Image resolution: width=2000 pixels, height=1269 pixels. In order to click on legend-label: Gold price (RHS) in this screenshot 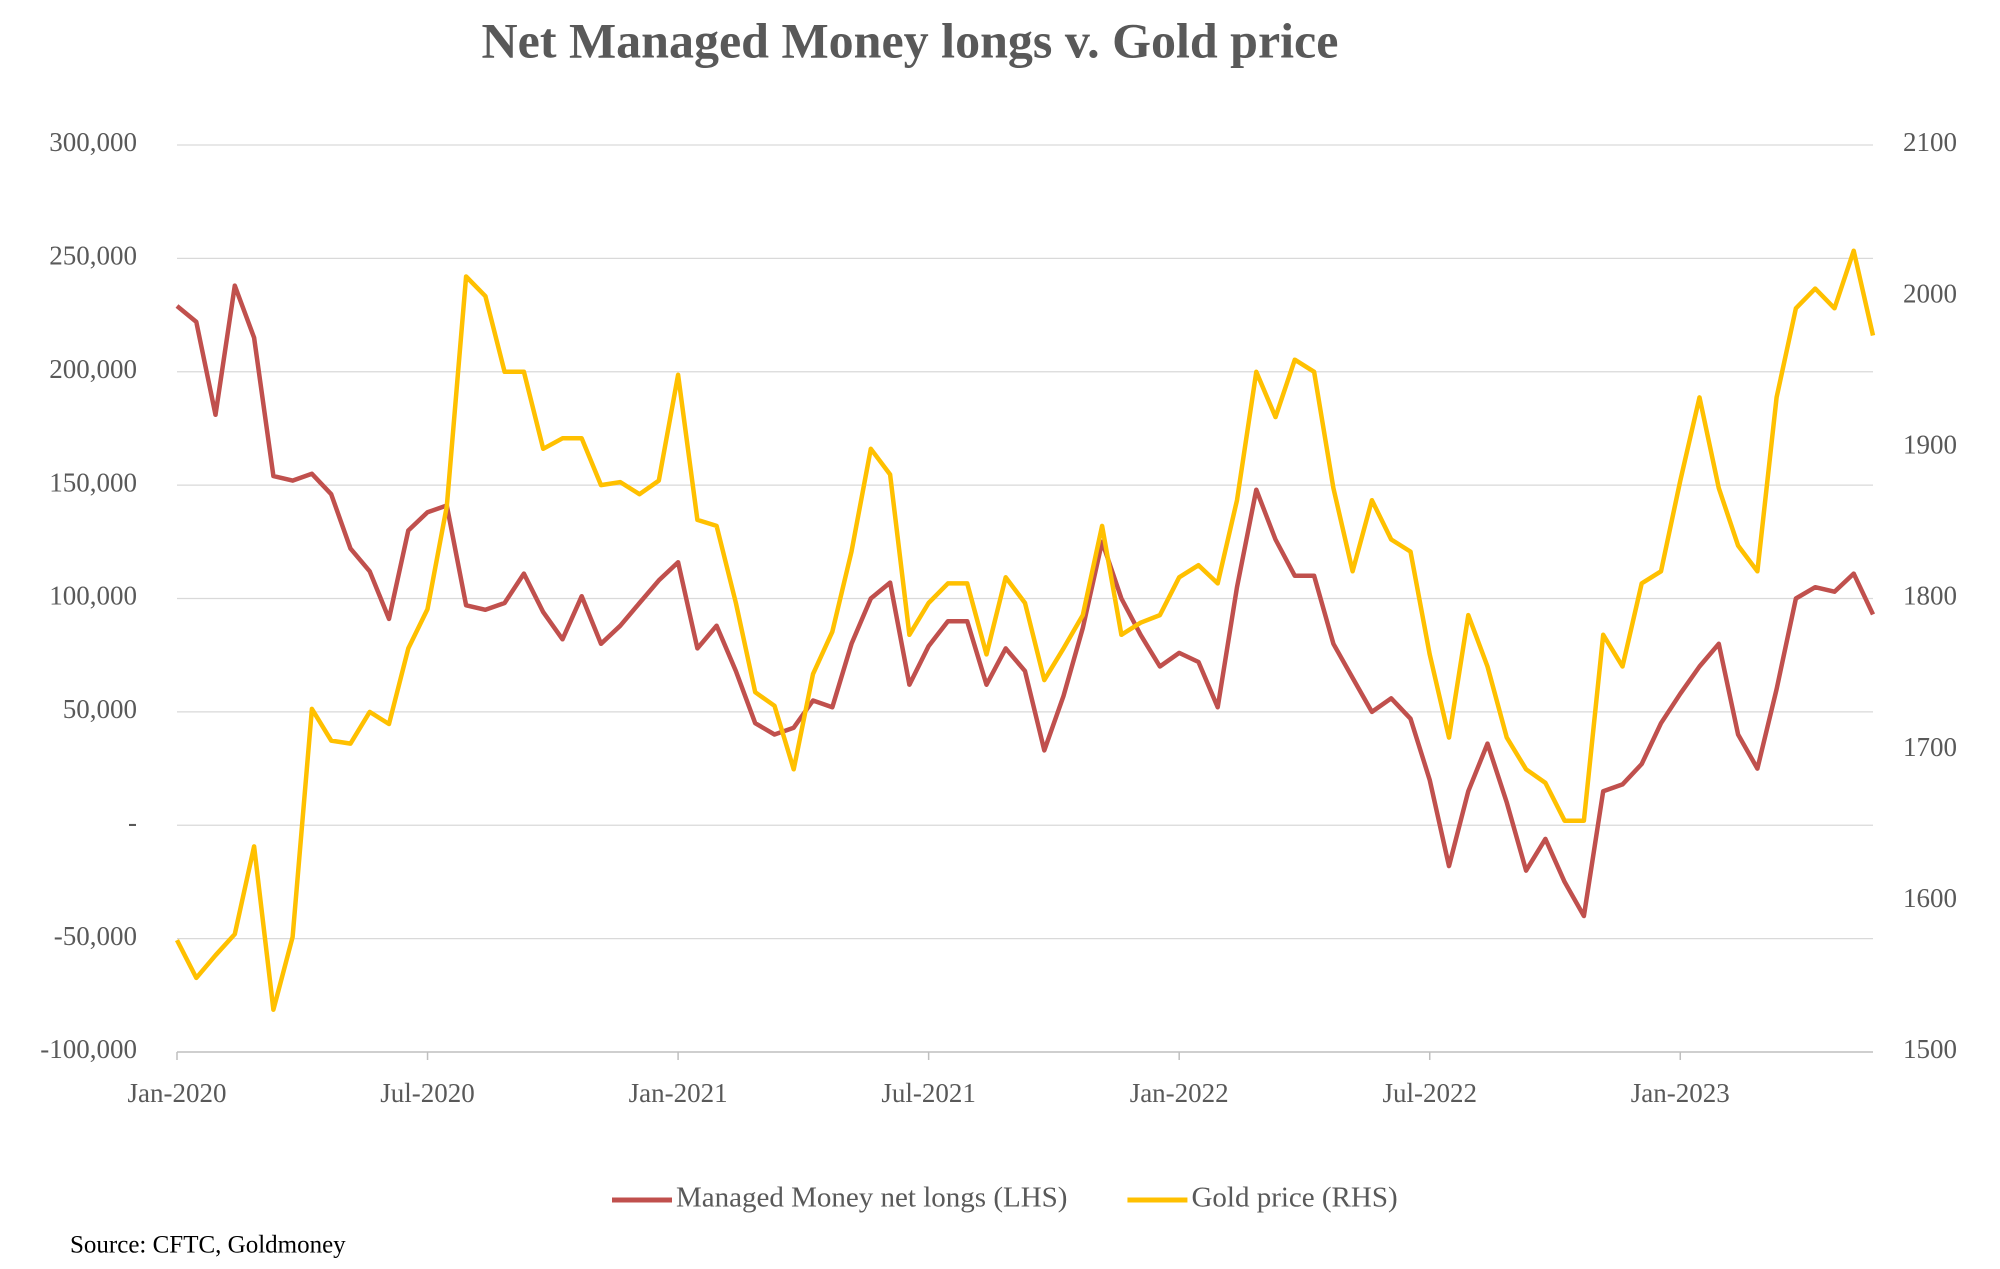, I will do `click(1294, 1198)`.